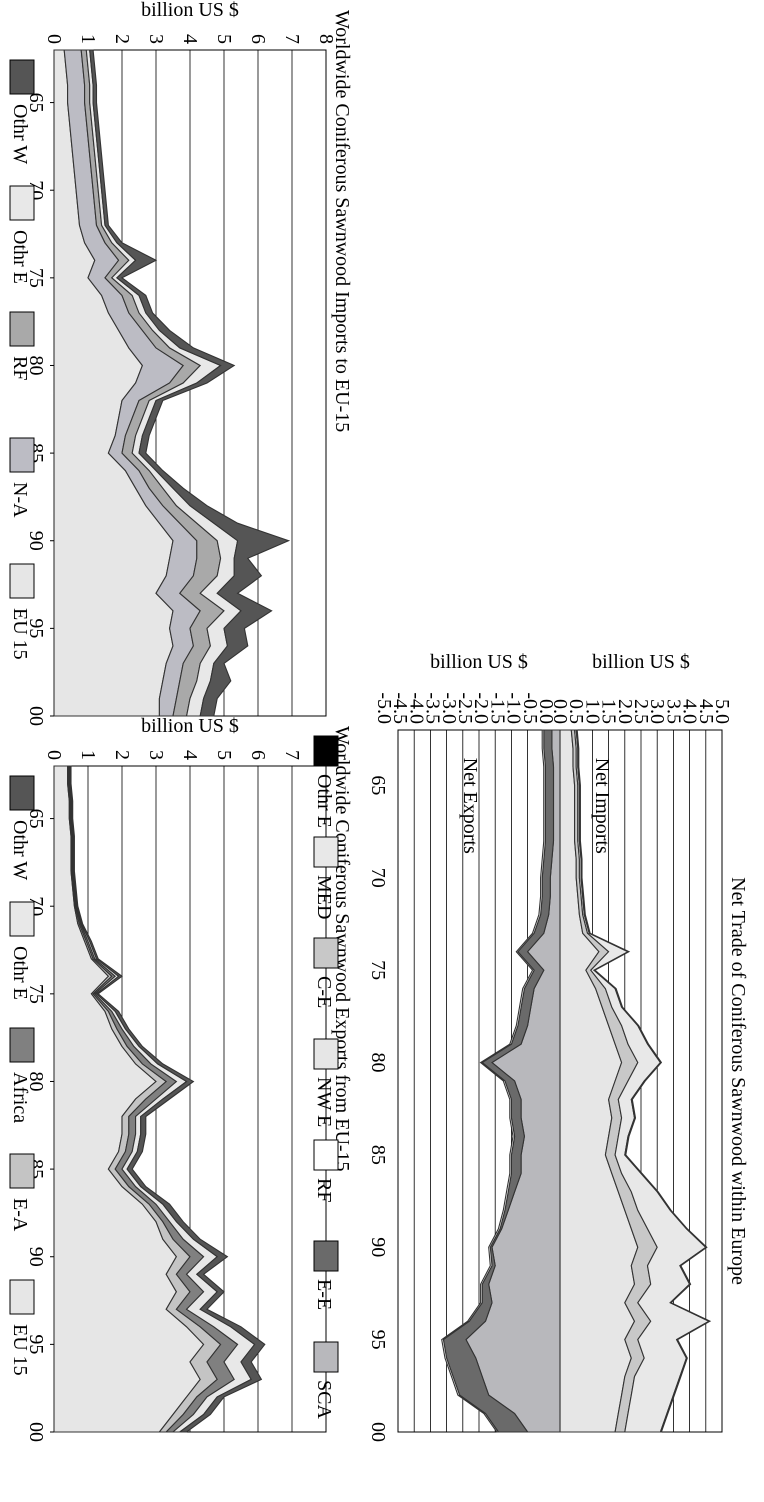  What do you see at coordinates (326, 39) in the screenshot?
I see `imports-y-tick-label: 8` at bounding box center [326, 39].